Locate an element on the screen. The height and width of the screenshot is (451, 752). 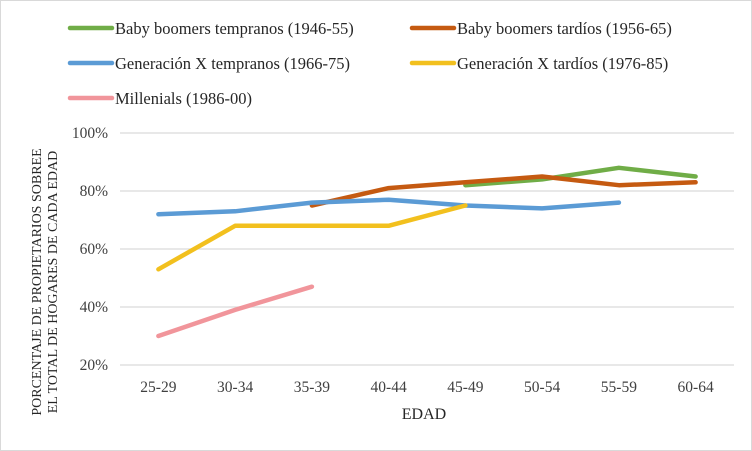
legend-label: Baby boomers tardíos (1956-65) is located at coordinates (564, 28).